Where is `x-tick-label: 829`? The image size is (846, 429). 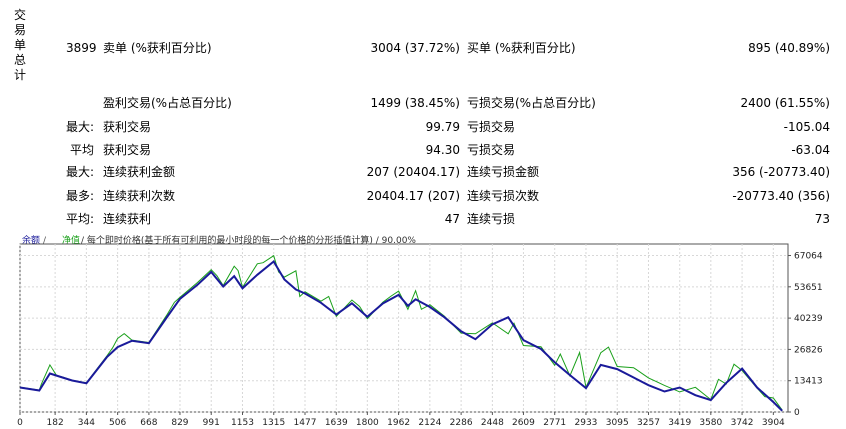
x-tick-label: 829 is located at coordinates (179, 423).